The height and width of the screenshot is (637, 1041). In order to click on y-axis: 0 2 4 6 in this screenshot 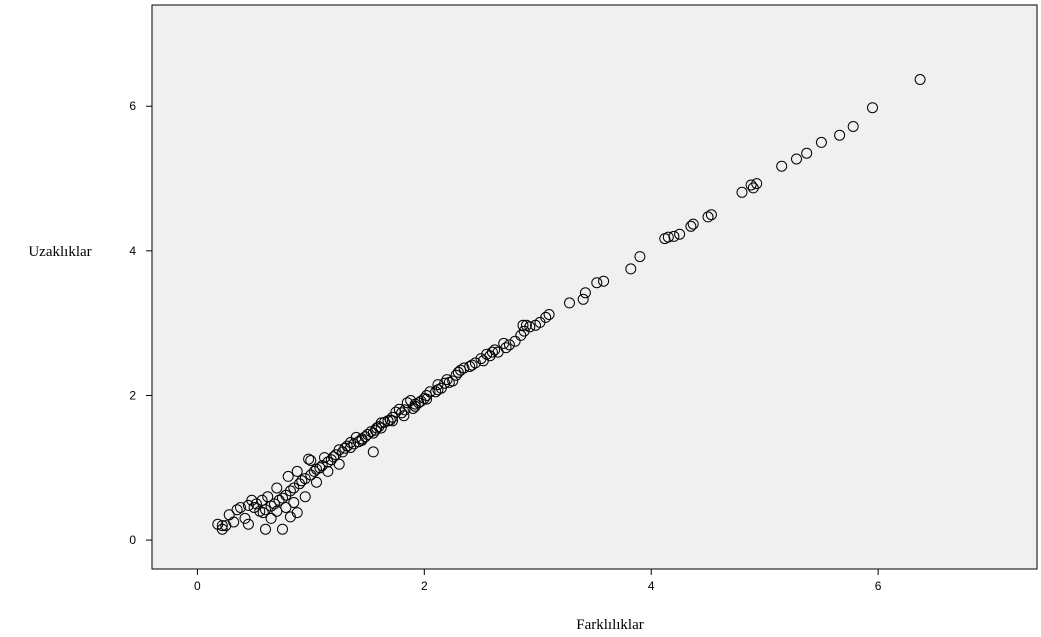, I will do `click(140, 323)`.